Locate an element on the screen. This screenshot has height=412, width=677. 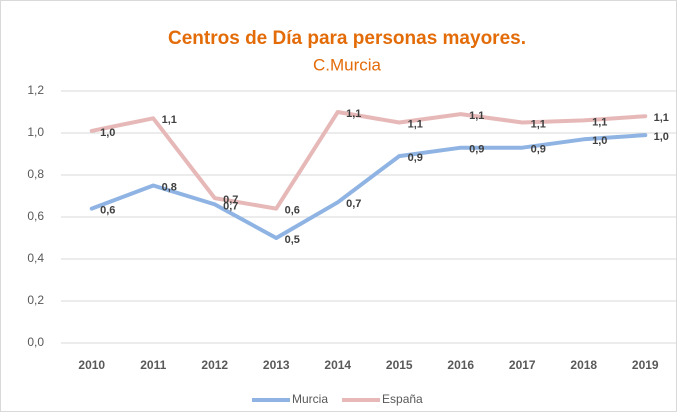
x-tick-label: 2014 is located at coordinates (337, 365).